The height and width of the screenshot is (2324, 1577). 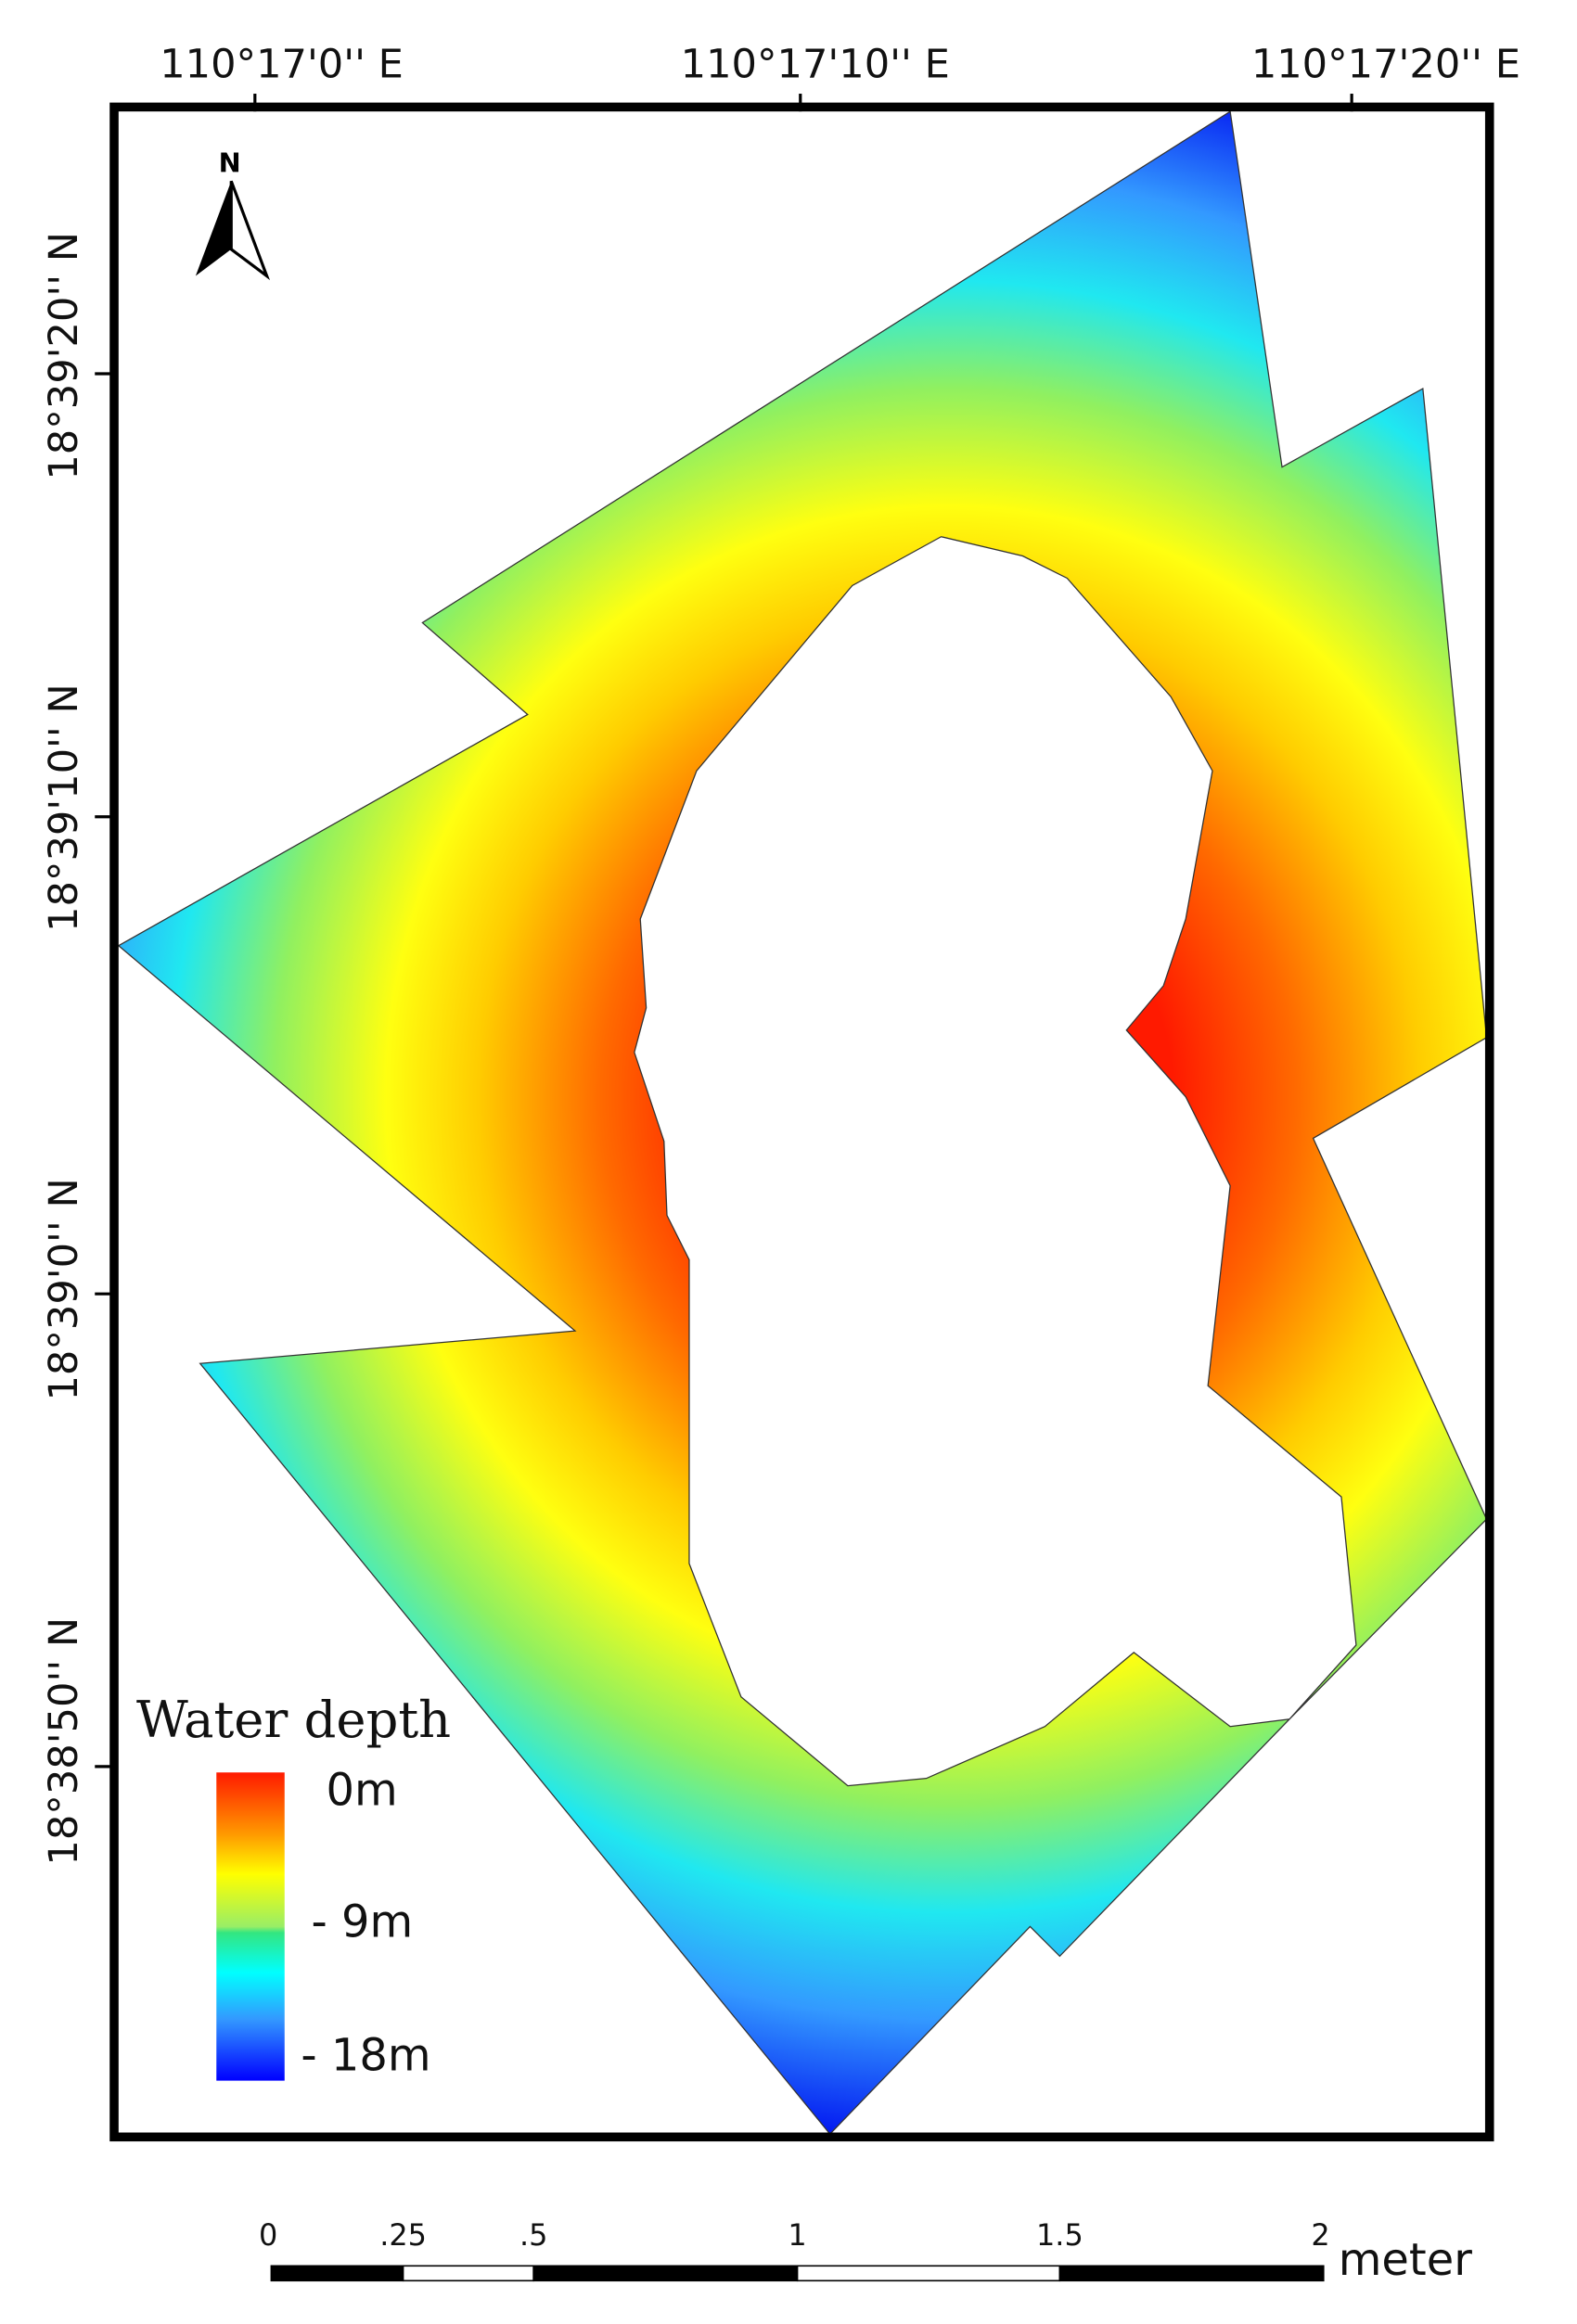 I want to click on legend-color-ramp, so click(x=250, y=1926).